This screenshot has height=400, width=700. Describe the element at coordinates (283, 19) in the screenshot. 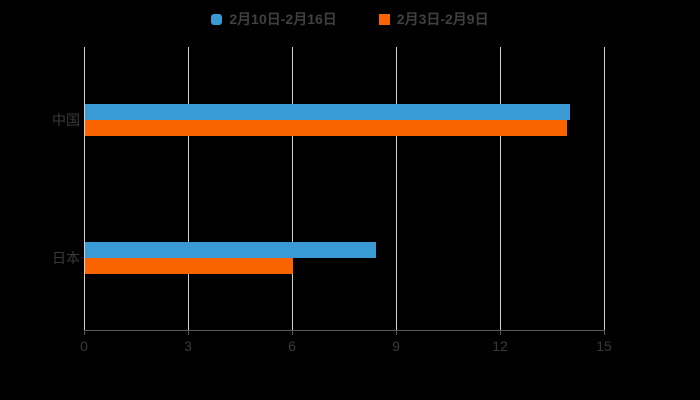

I see `legend-label-series-1: 2月10日-2月16日` at that location.